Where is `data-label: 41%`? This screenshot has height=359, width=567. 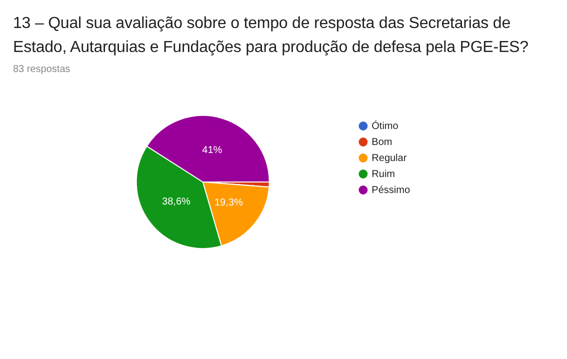 data-label: 41% is located at coordinates (212, 150).